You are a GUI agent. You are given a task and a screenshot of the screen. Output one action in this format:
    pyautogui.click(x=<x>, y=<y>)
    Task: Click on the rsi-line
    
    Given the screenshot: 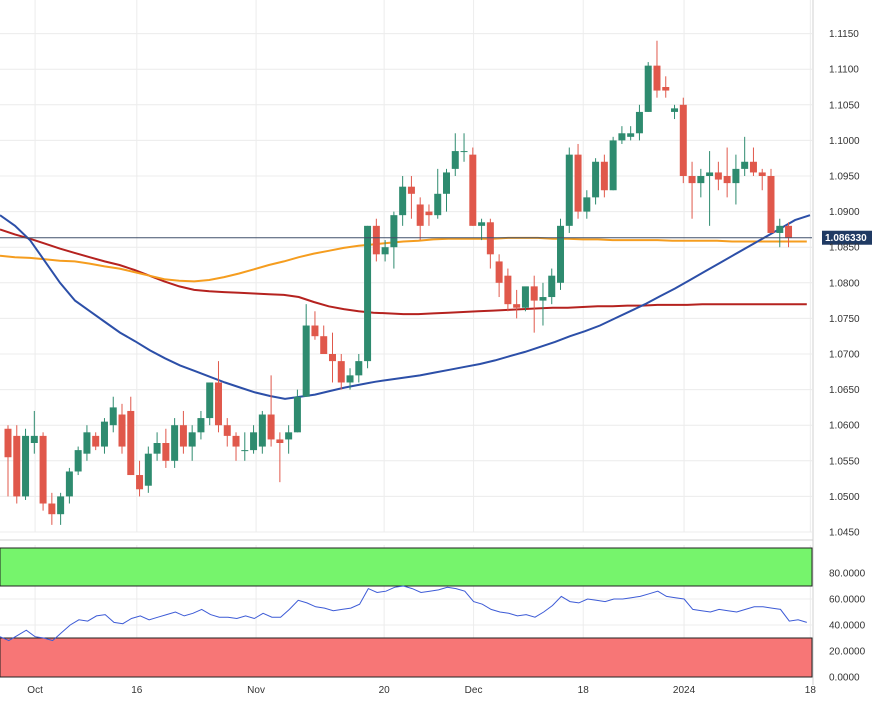 What is the action you would take?
    pyautogui.click(x=403, y=613)
    